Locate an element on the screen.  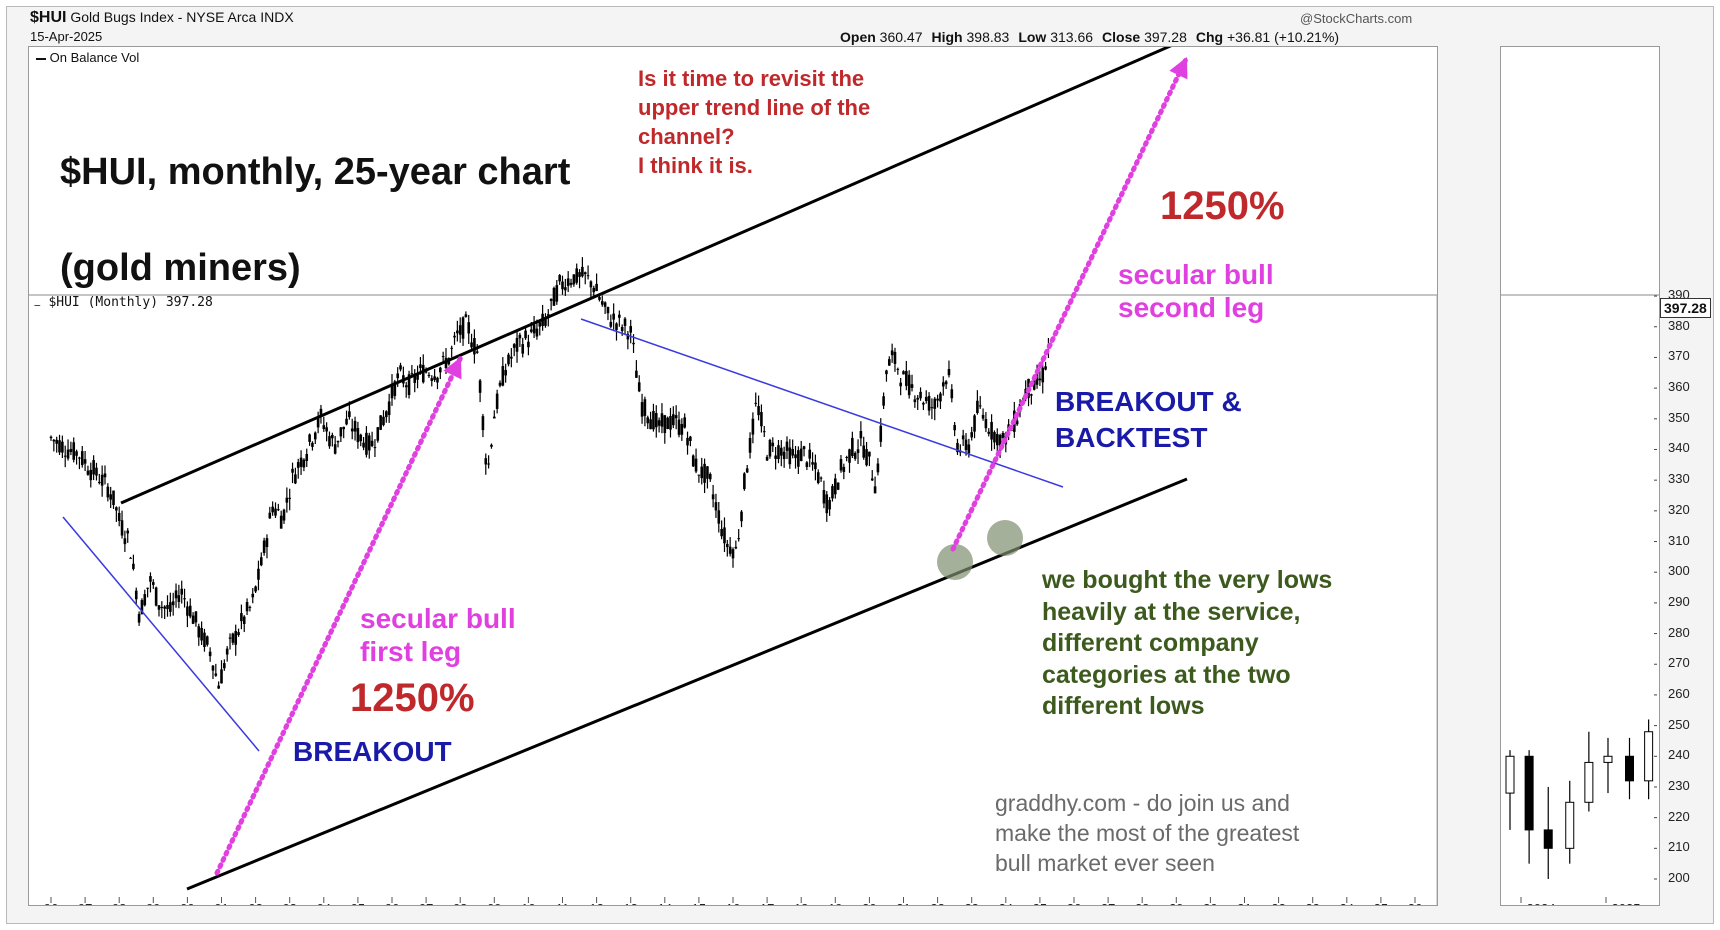
x-tick-22: 22 is located at coordinates (937, 901).